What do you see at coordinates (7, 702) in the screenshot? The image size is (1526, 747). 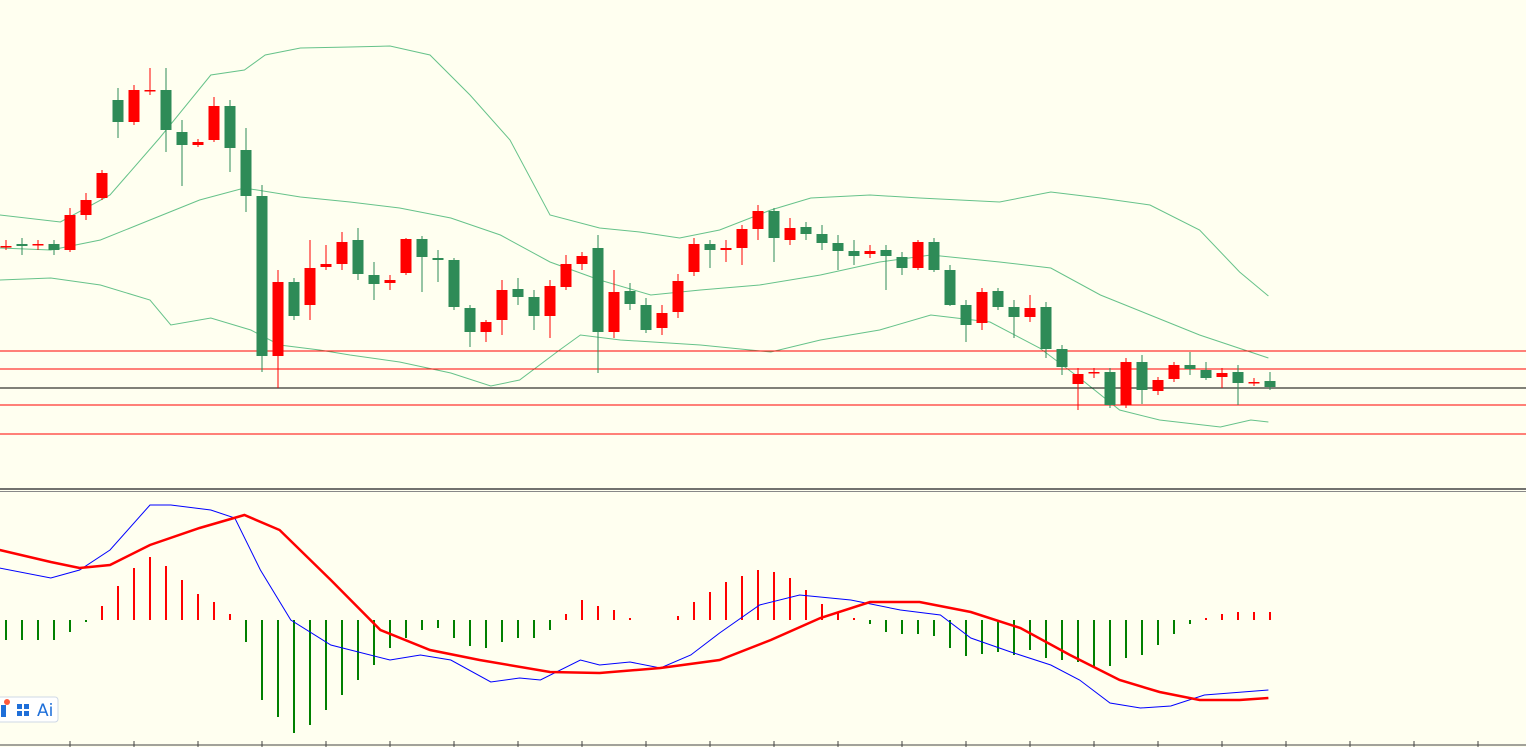 I see `icon-dot` at bounding box center [7, 702].